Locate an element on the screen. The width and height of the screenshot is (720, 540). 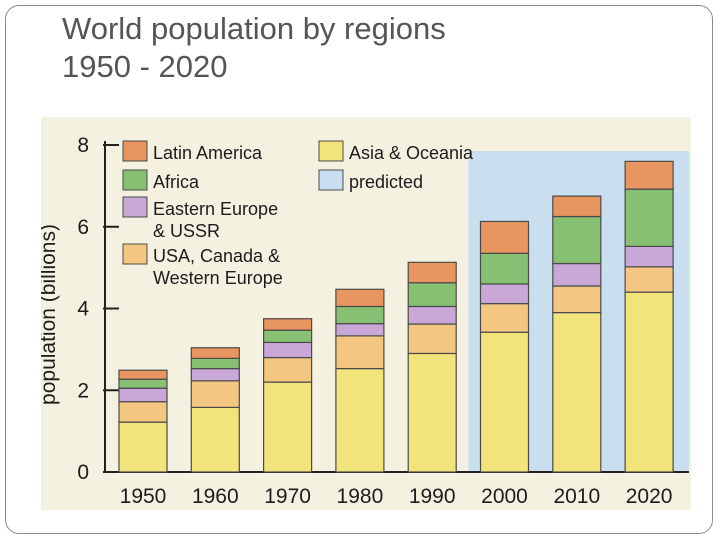
x-tick-label: 1990 is located at coordinates (432, 496).